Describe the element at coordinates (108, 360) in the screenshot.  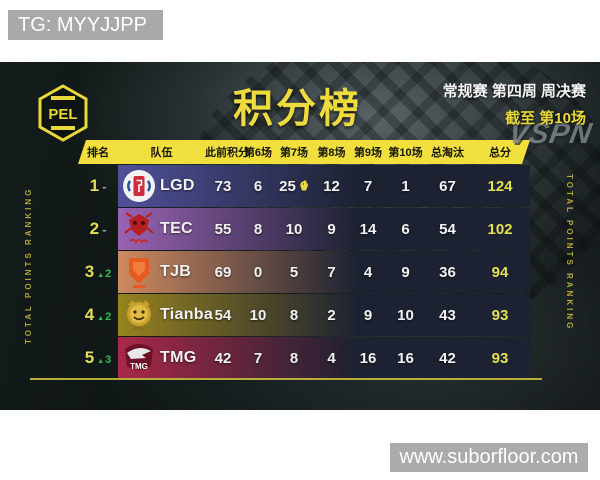
I see `rank-change: 3` at that location.